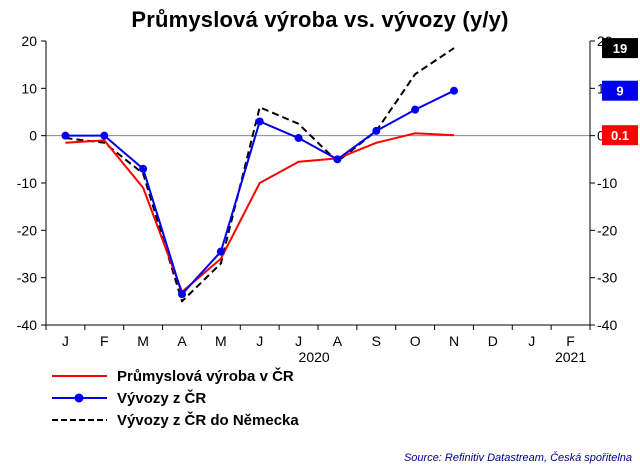 This screenshot has height=469, width=640. What do you see at coordinates (79, 420) in the screenshot?
I see `legend-black-dashed-line-icon` at bounding box center [79, 420].